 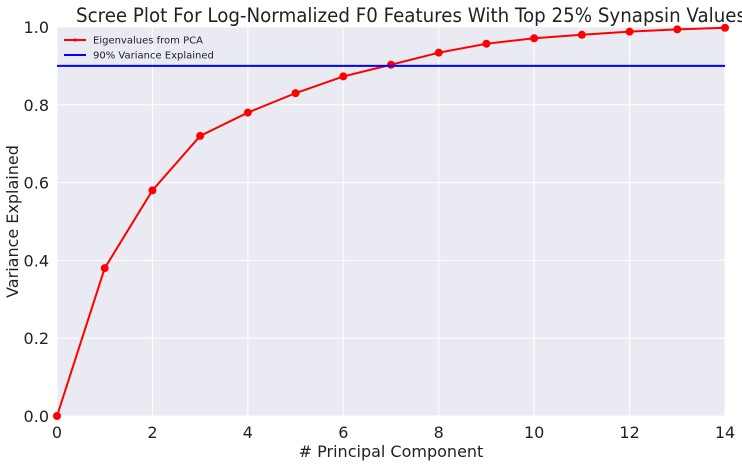 I want to click on x-axis-title: # Principal Component, so click(x=391, y=451).